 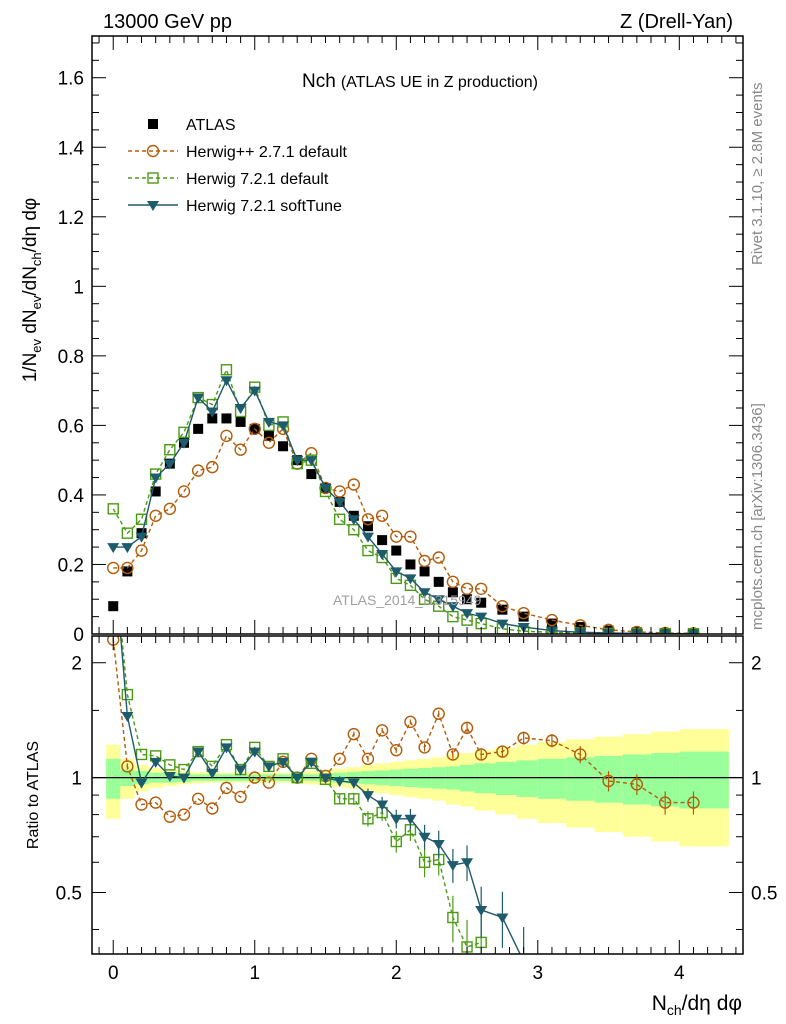 What do you see at coordinates (676, 22) in the screenshot?
I see `process-label: Z (Drell-Yan)` at bounding box center [676, 22].